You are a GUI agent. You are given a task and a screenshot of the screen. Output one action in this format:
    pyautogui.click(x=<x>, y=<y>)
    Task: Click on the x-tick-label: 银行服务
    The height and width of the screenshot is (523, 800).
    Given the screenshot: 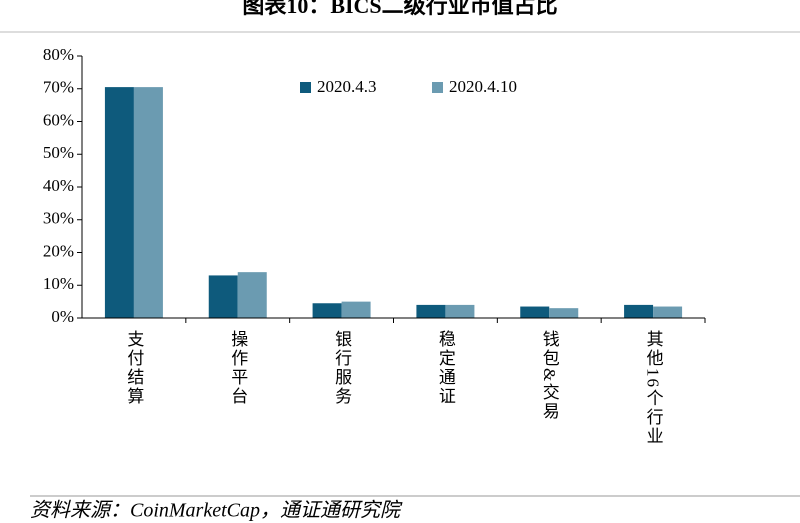 What is the action you would take?
    pyautogui.click(x=342, y=368)
    